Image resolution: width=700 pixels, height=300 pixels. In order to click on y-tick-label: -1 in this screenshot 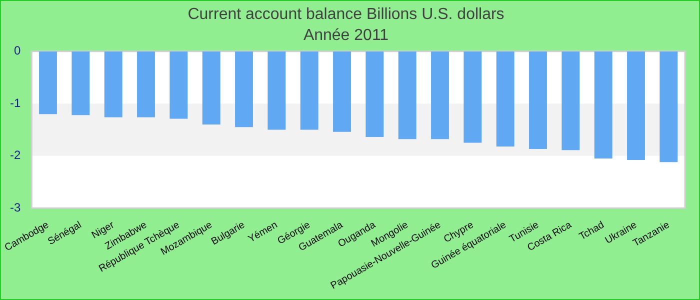, I will do `click(15, 103)`.